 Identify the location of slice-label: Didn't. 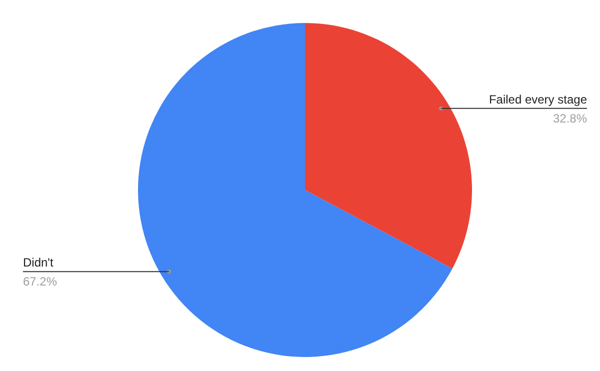
(38, 263).